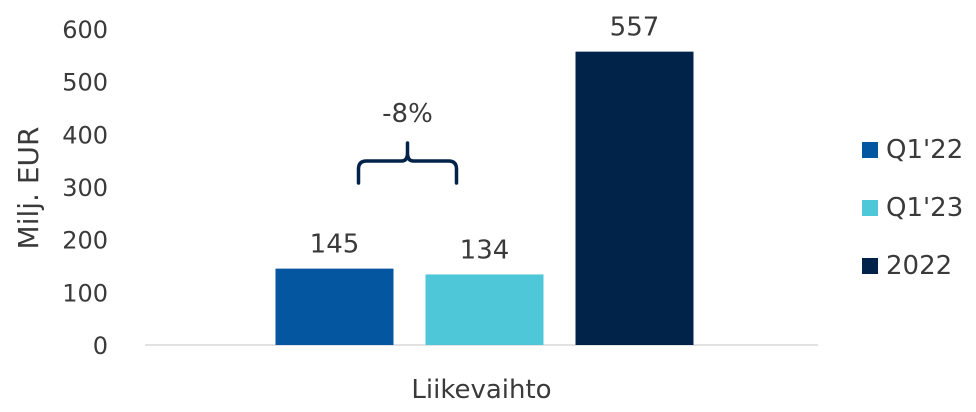 This screenshot has width=976, height=412. Describe the element at coordinates (924, 208) in the screenshot. I see `legend-label: Q1'23` at that location.